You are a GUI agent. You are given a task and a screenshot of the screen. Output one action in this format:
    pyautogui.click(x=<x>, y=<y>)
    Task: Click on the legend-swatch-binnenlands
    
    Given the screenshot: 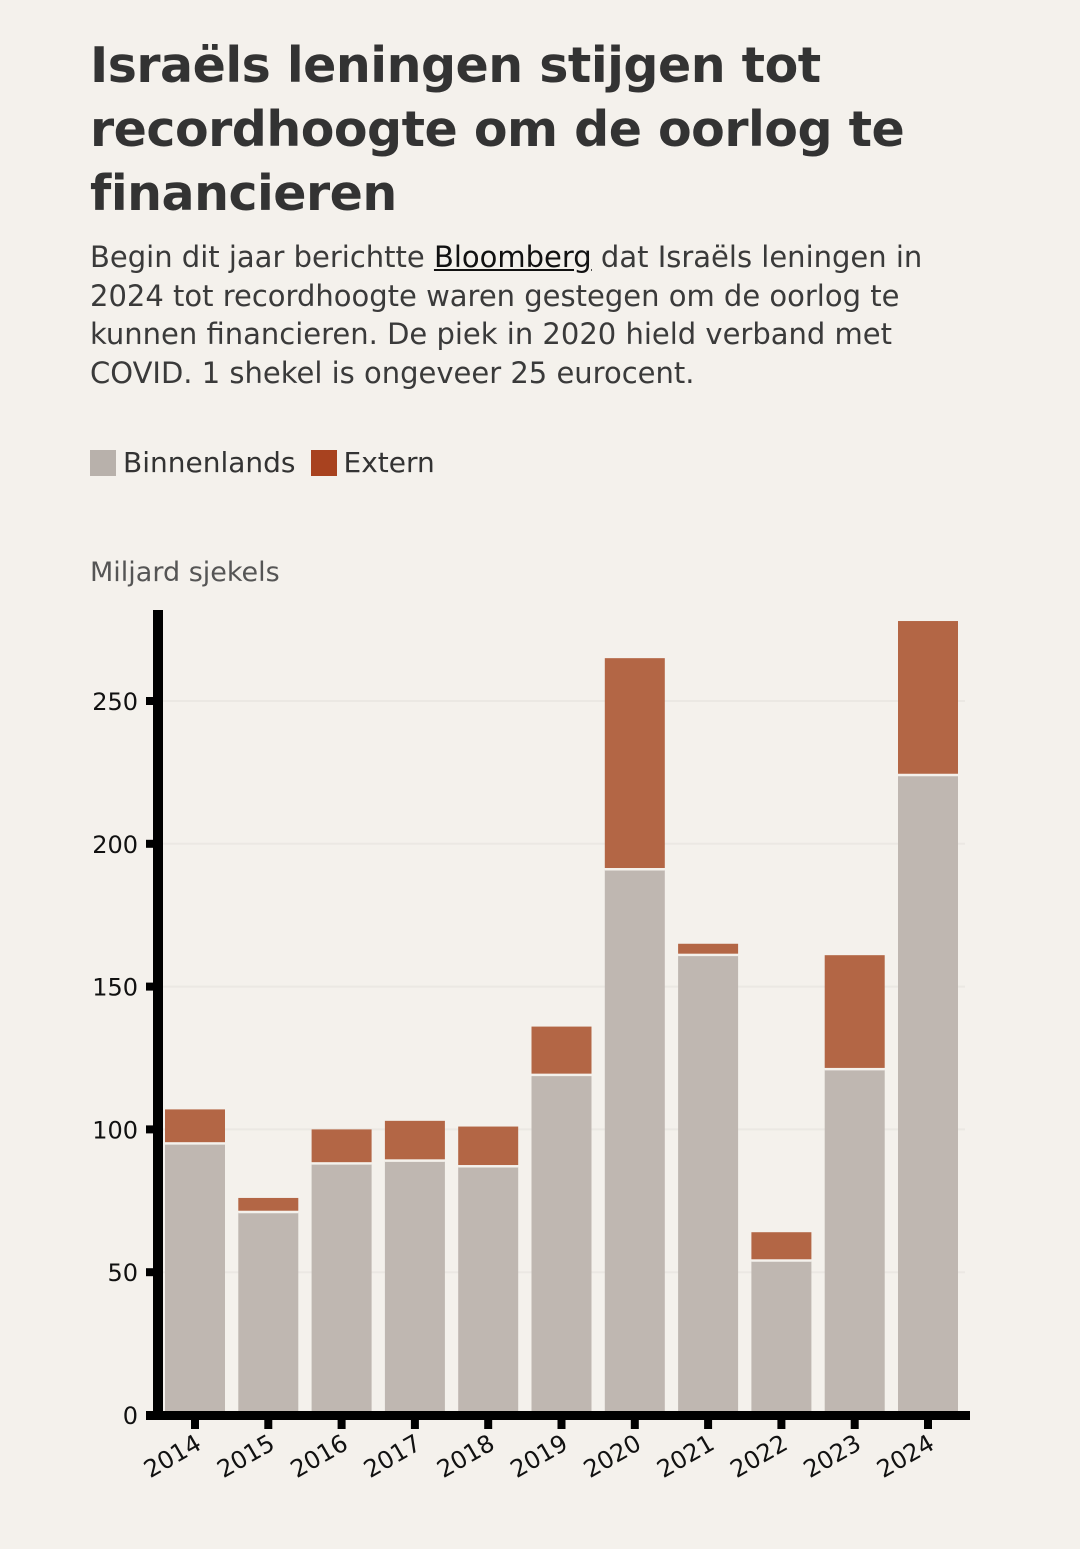 What is the action you would take?
    pyautogui.click(x=103, y=462)
    